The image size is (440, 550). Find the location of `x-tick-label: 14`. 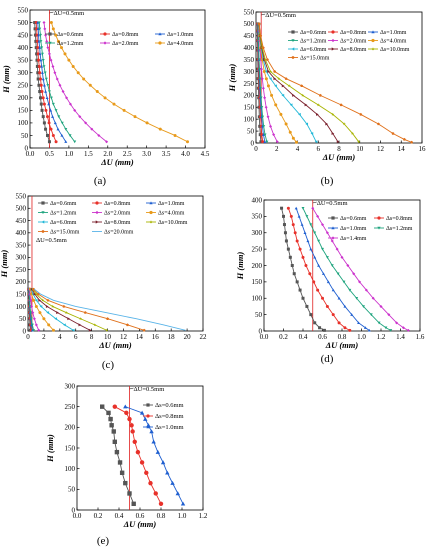

x-tick-label: 14 is located at coordinates (140, 337).